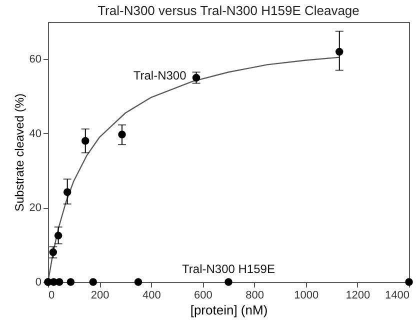  What do you see at coordinates (35, 134) in the screenshot?
I see `y-tick-label: 40` at bounding box center [35, 134].